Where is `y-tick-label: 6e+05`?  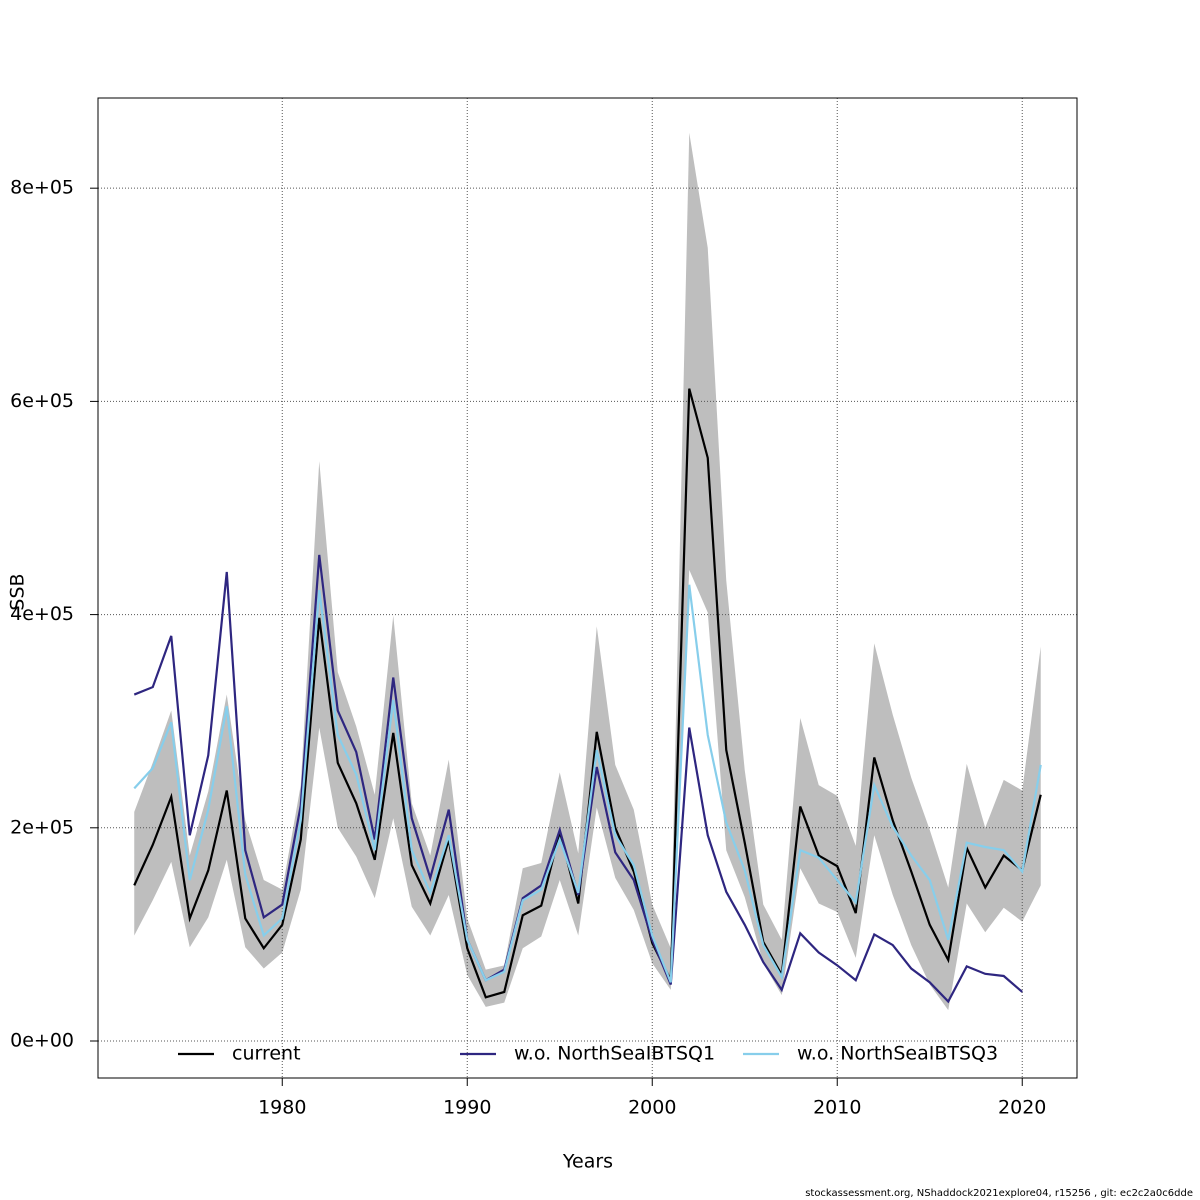
y-tick-label: 6e+05 is located at coordinates (42, 401).